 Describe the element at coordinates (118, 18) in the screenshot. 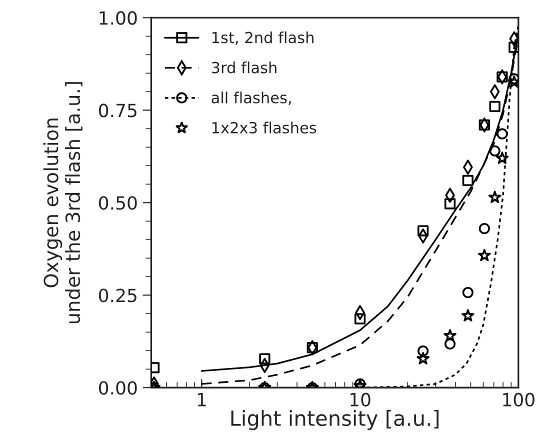

I see `y-tick-label: 1.00` at that location.